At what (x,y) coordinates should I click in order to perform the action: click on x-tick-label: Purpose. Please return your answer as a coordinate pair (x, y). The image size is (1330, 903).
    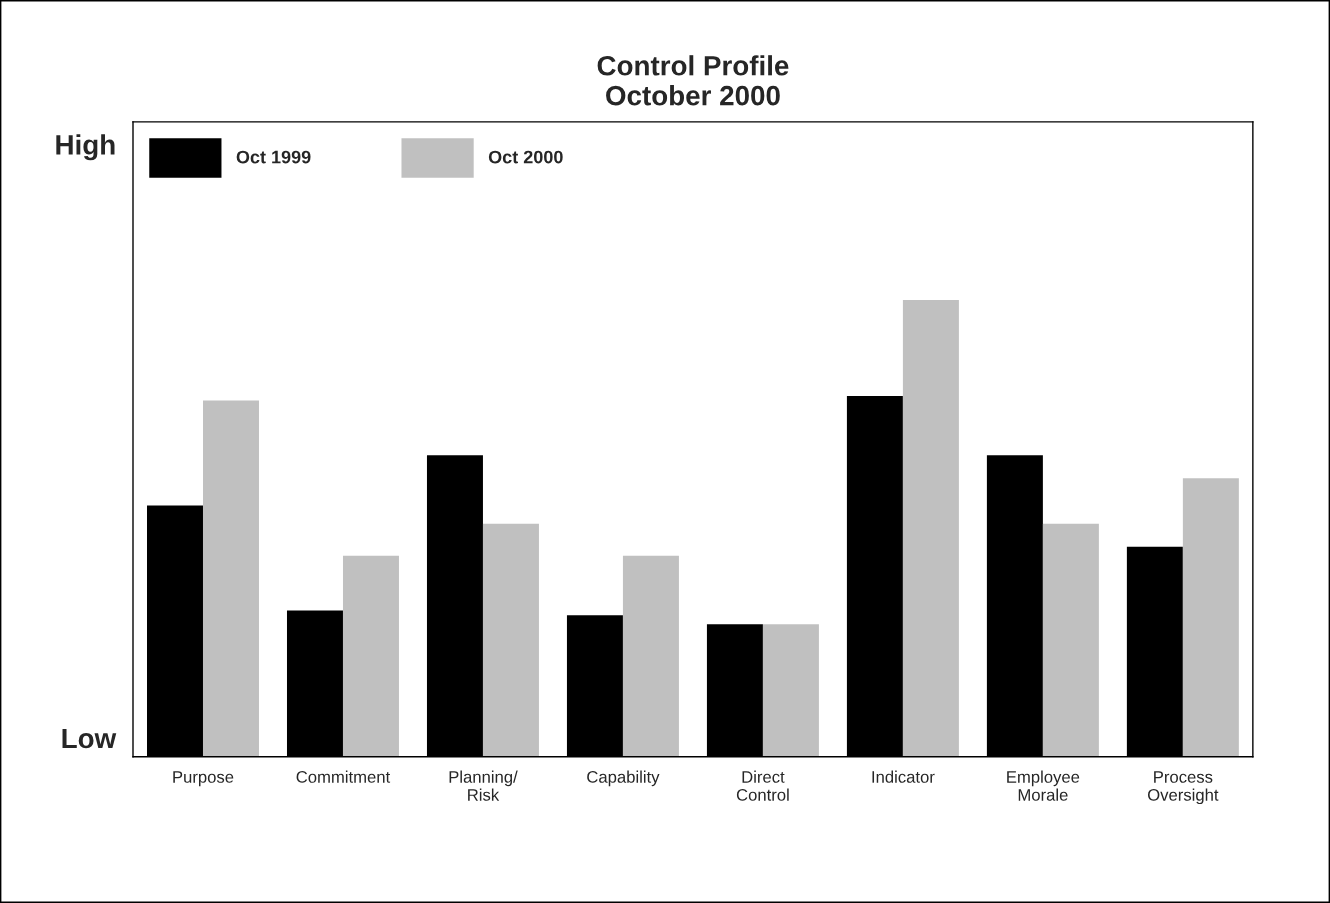
    Looking at the image, I should click on (203, 779).